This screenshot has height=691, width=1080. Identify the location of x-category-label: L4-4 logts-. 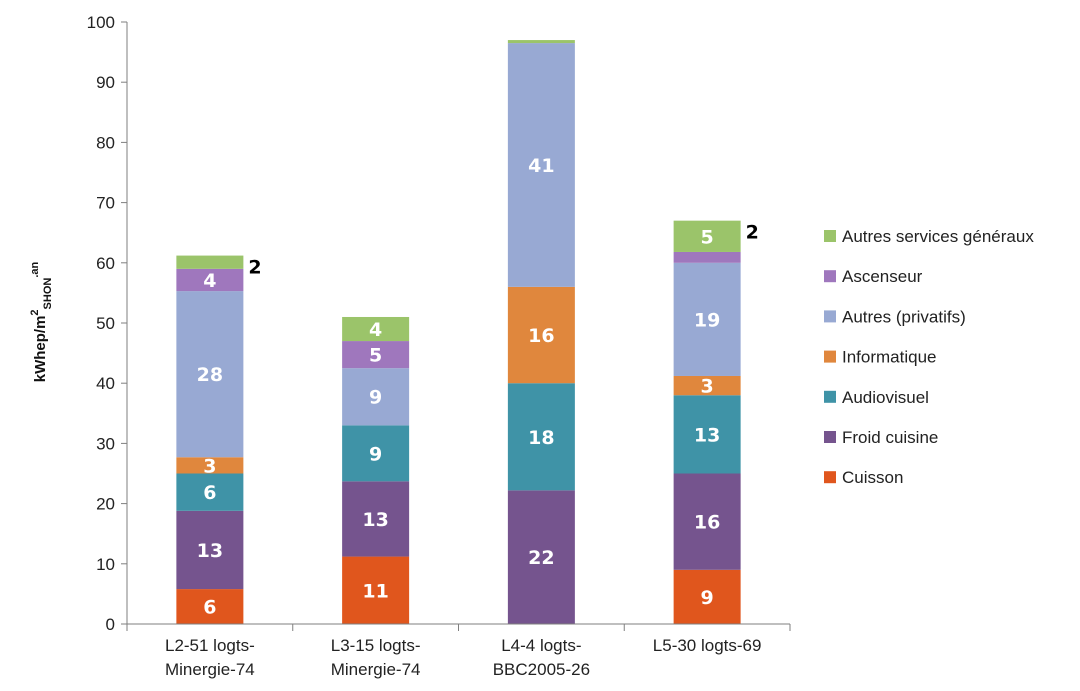
(541, 645).